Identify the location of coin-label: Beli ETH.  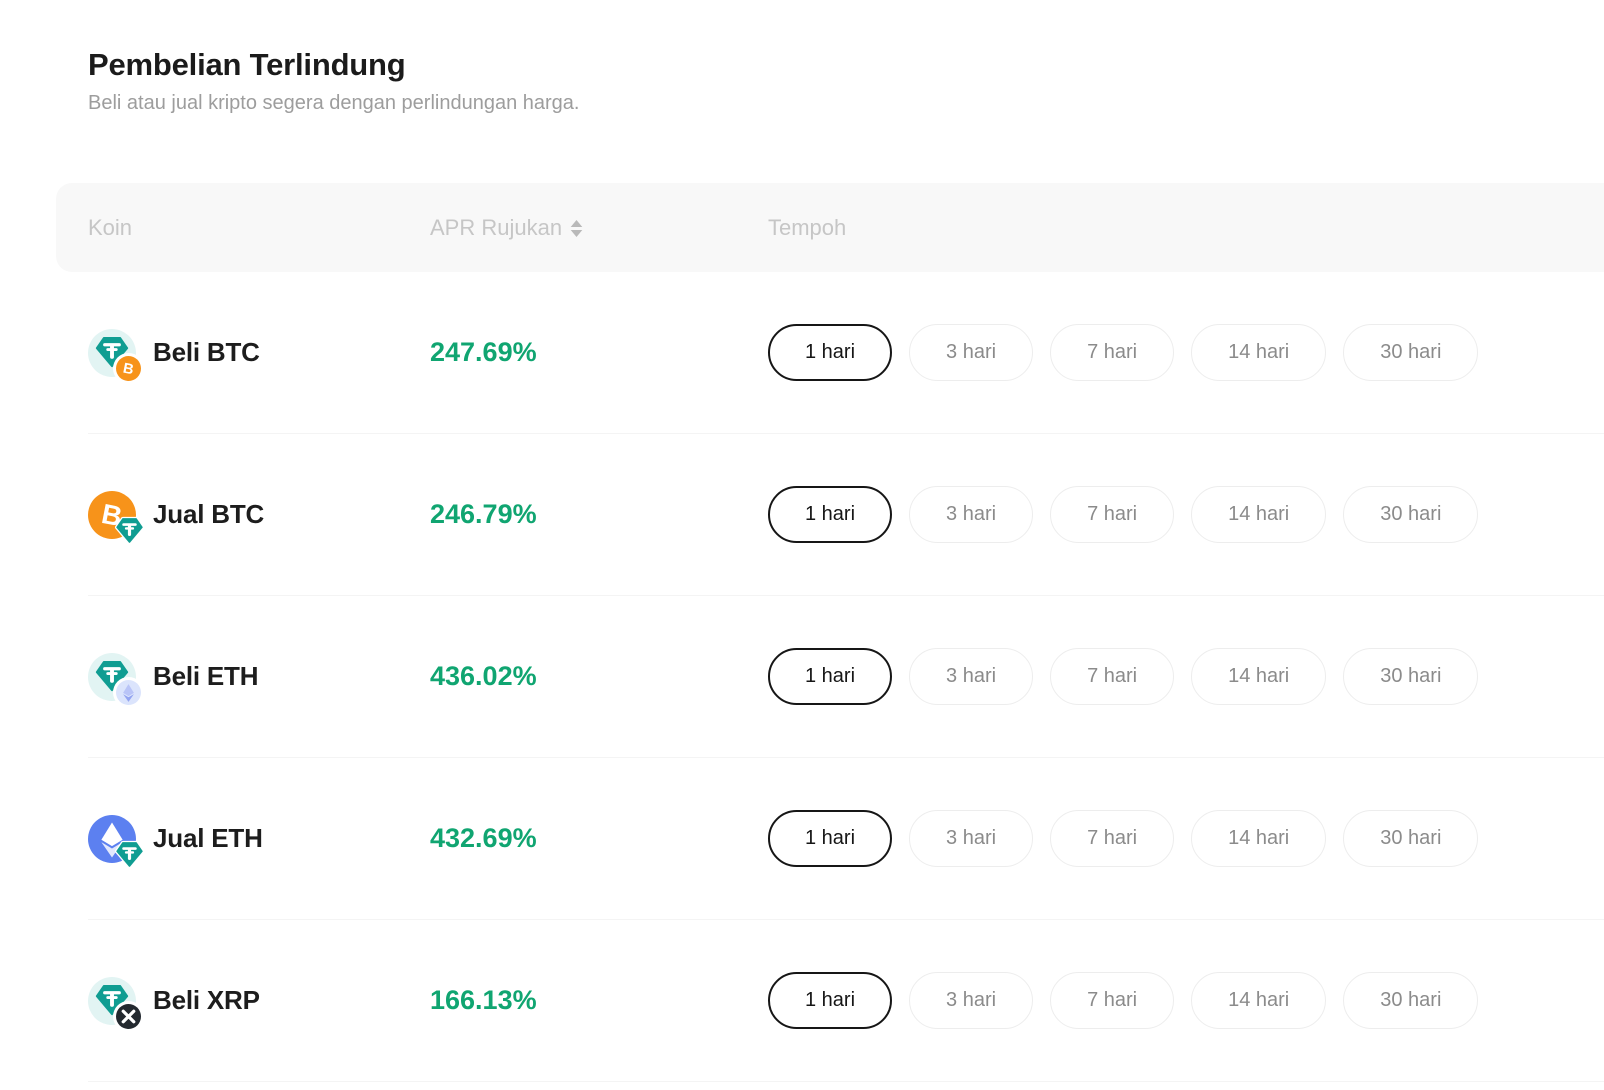
(206, 676).